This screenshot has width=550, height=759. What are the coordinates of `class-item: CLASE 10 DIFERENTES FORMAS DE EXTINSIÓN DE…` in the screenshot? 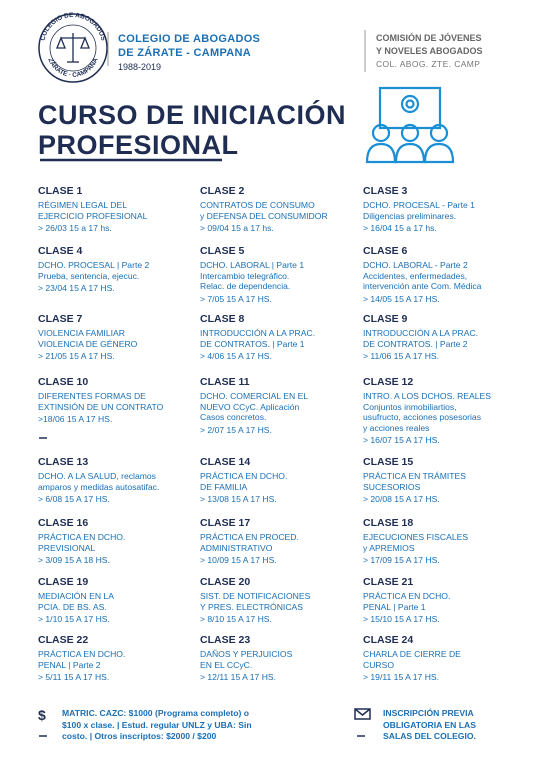 It's located at (120, 400).